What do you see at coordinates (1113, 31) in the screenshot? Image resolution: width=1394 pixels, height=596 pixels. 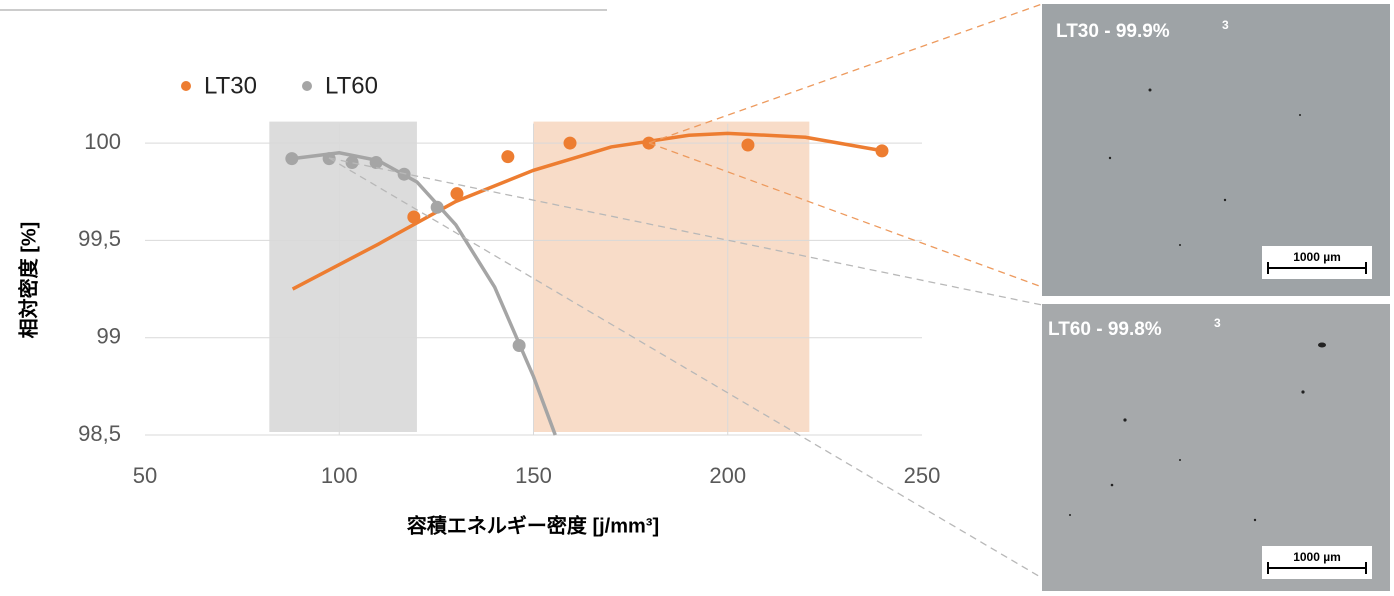 I see `micrograph-label: LT30 - 99.9%` at bounding box center [1113, 31].